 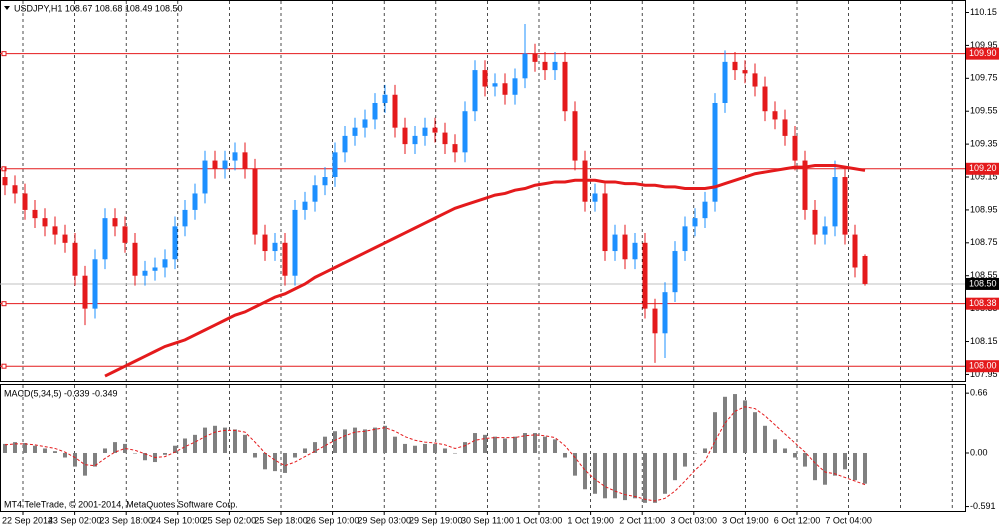 What do you see at coordinates (984, 176) in the screenshot?
I see `y-tick-label: 109.15` at bounding box center [984, 176].